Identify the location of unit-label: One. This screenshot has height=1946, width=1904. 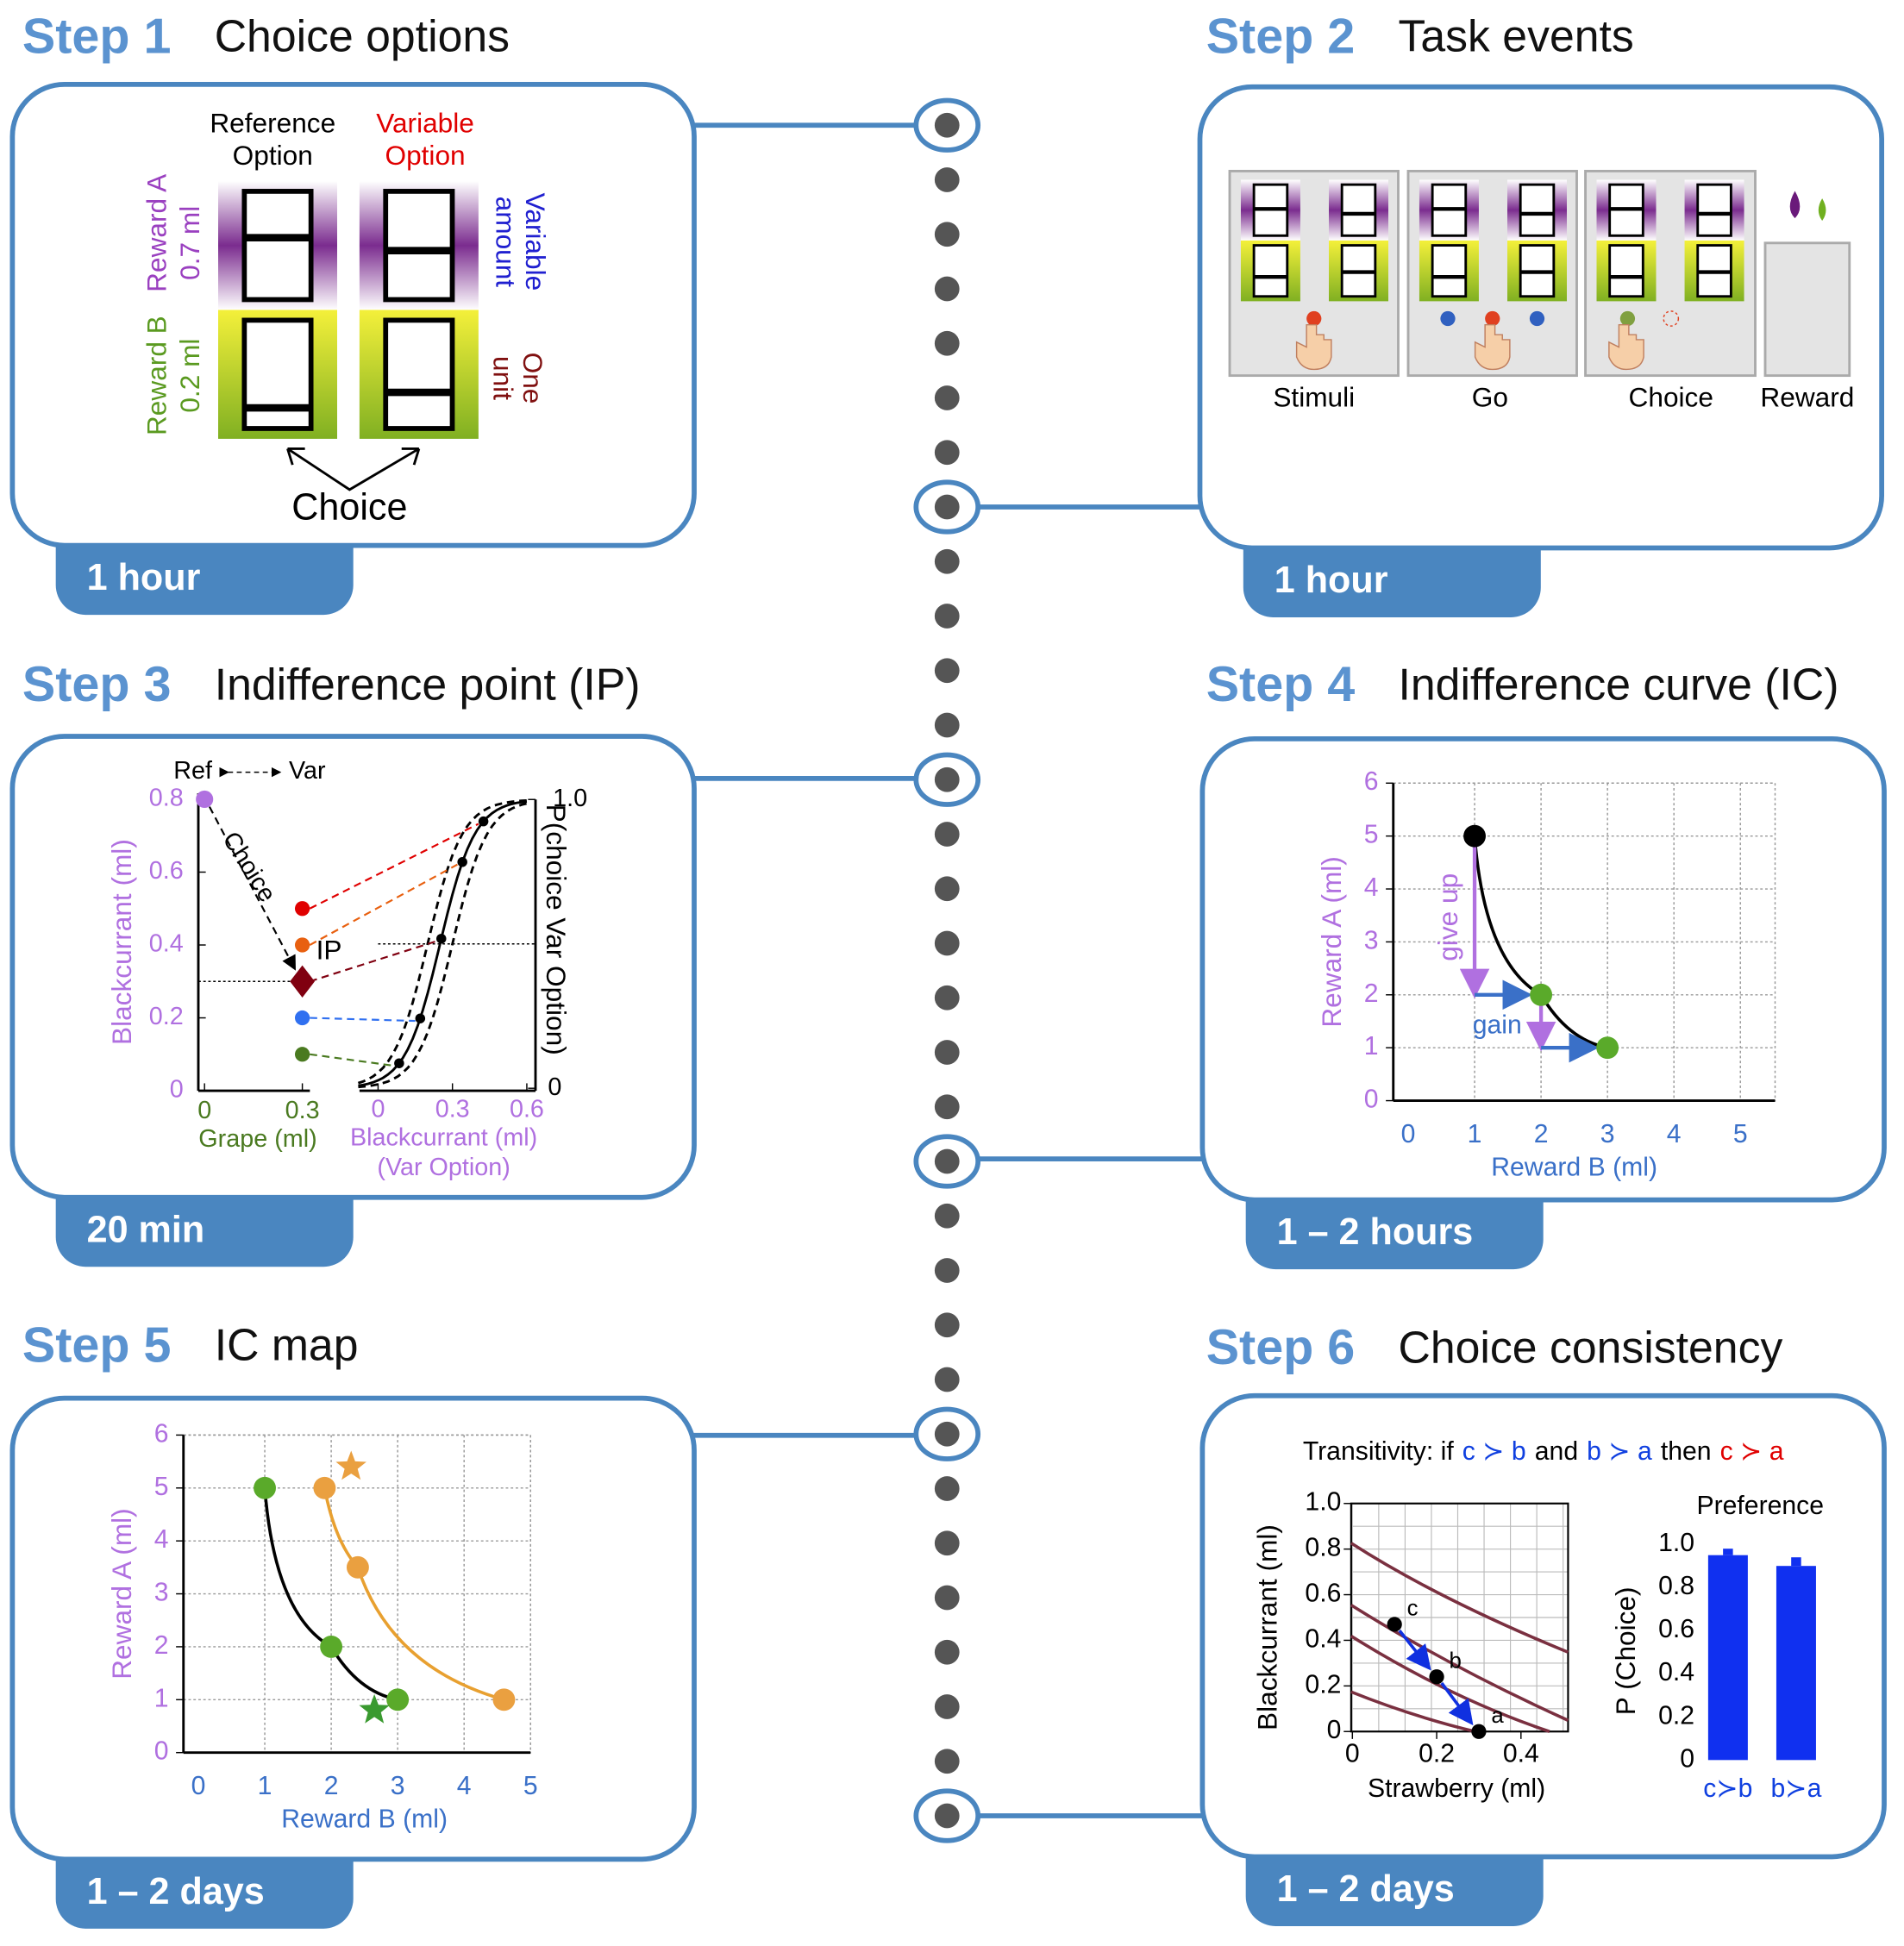
(533, 378).